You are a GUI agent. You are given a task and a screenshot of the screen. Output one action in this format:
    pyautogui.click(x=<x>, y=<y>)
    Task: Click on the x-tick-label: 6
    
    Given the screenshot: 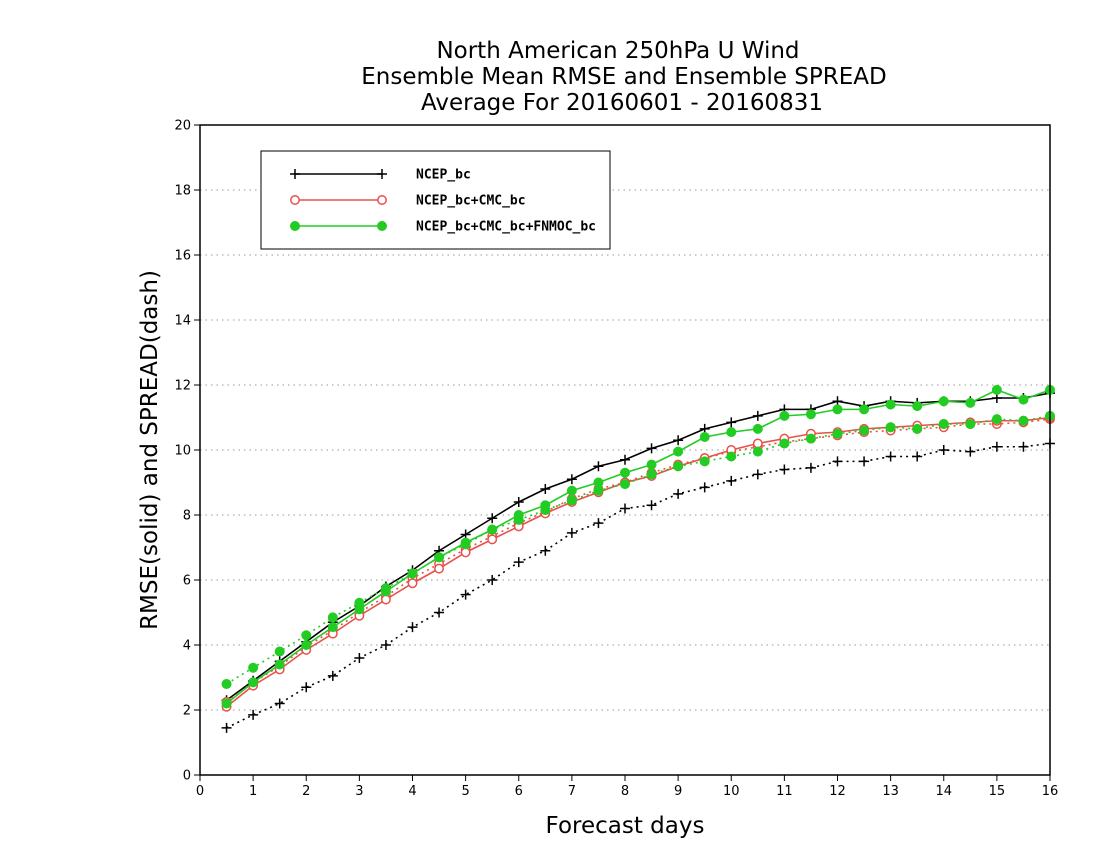 What is the action you would take?
    pyautogui.click(x=519, y=791)
    